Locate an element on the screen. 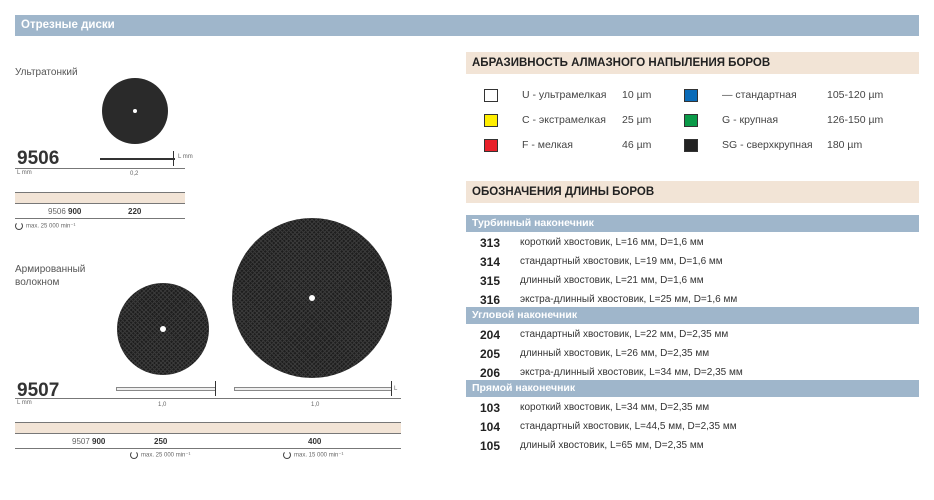 This screenshot has width=934, height=500. section-header: Отрезные диски is located at coordinates (467, 25).